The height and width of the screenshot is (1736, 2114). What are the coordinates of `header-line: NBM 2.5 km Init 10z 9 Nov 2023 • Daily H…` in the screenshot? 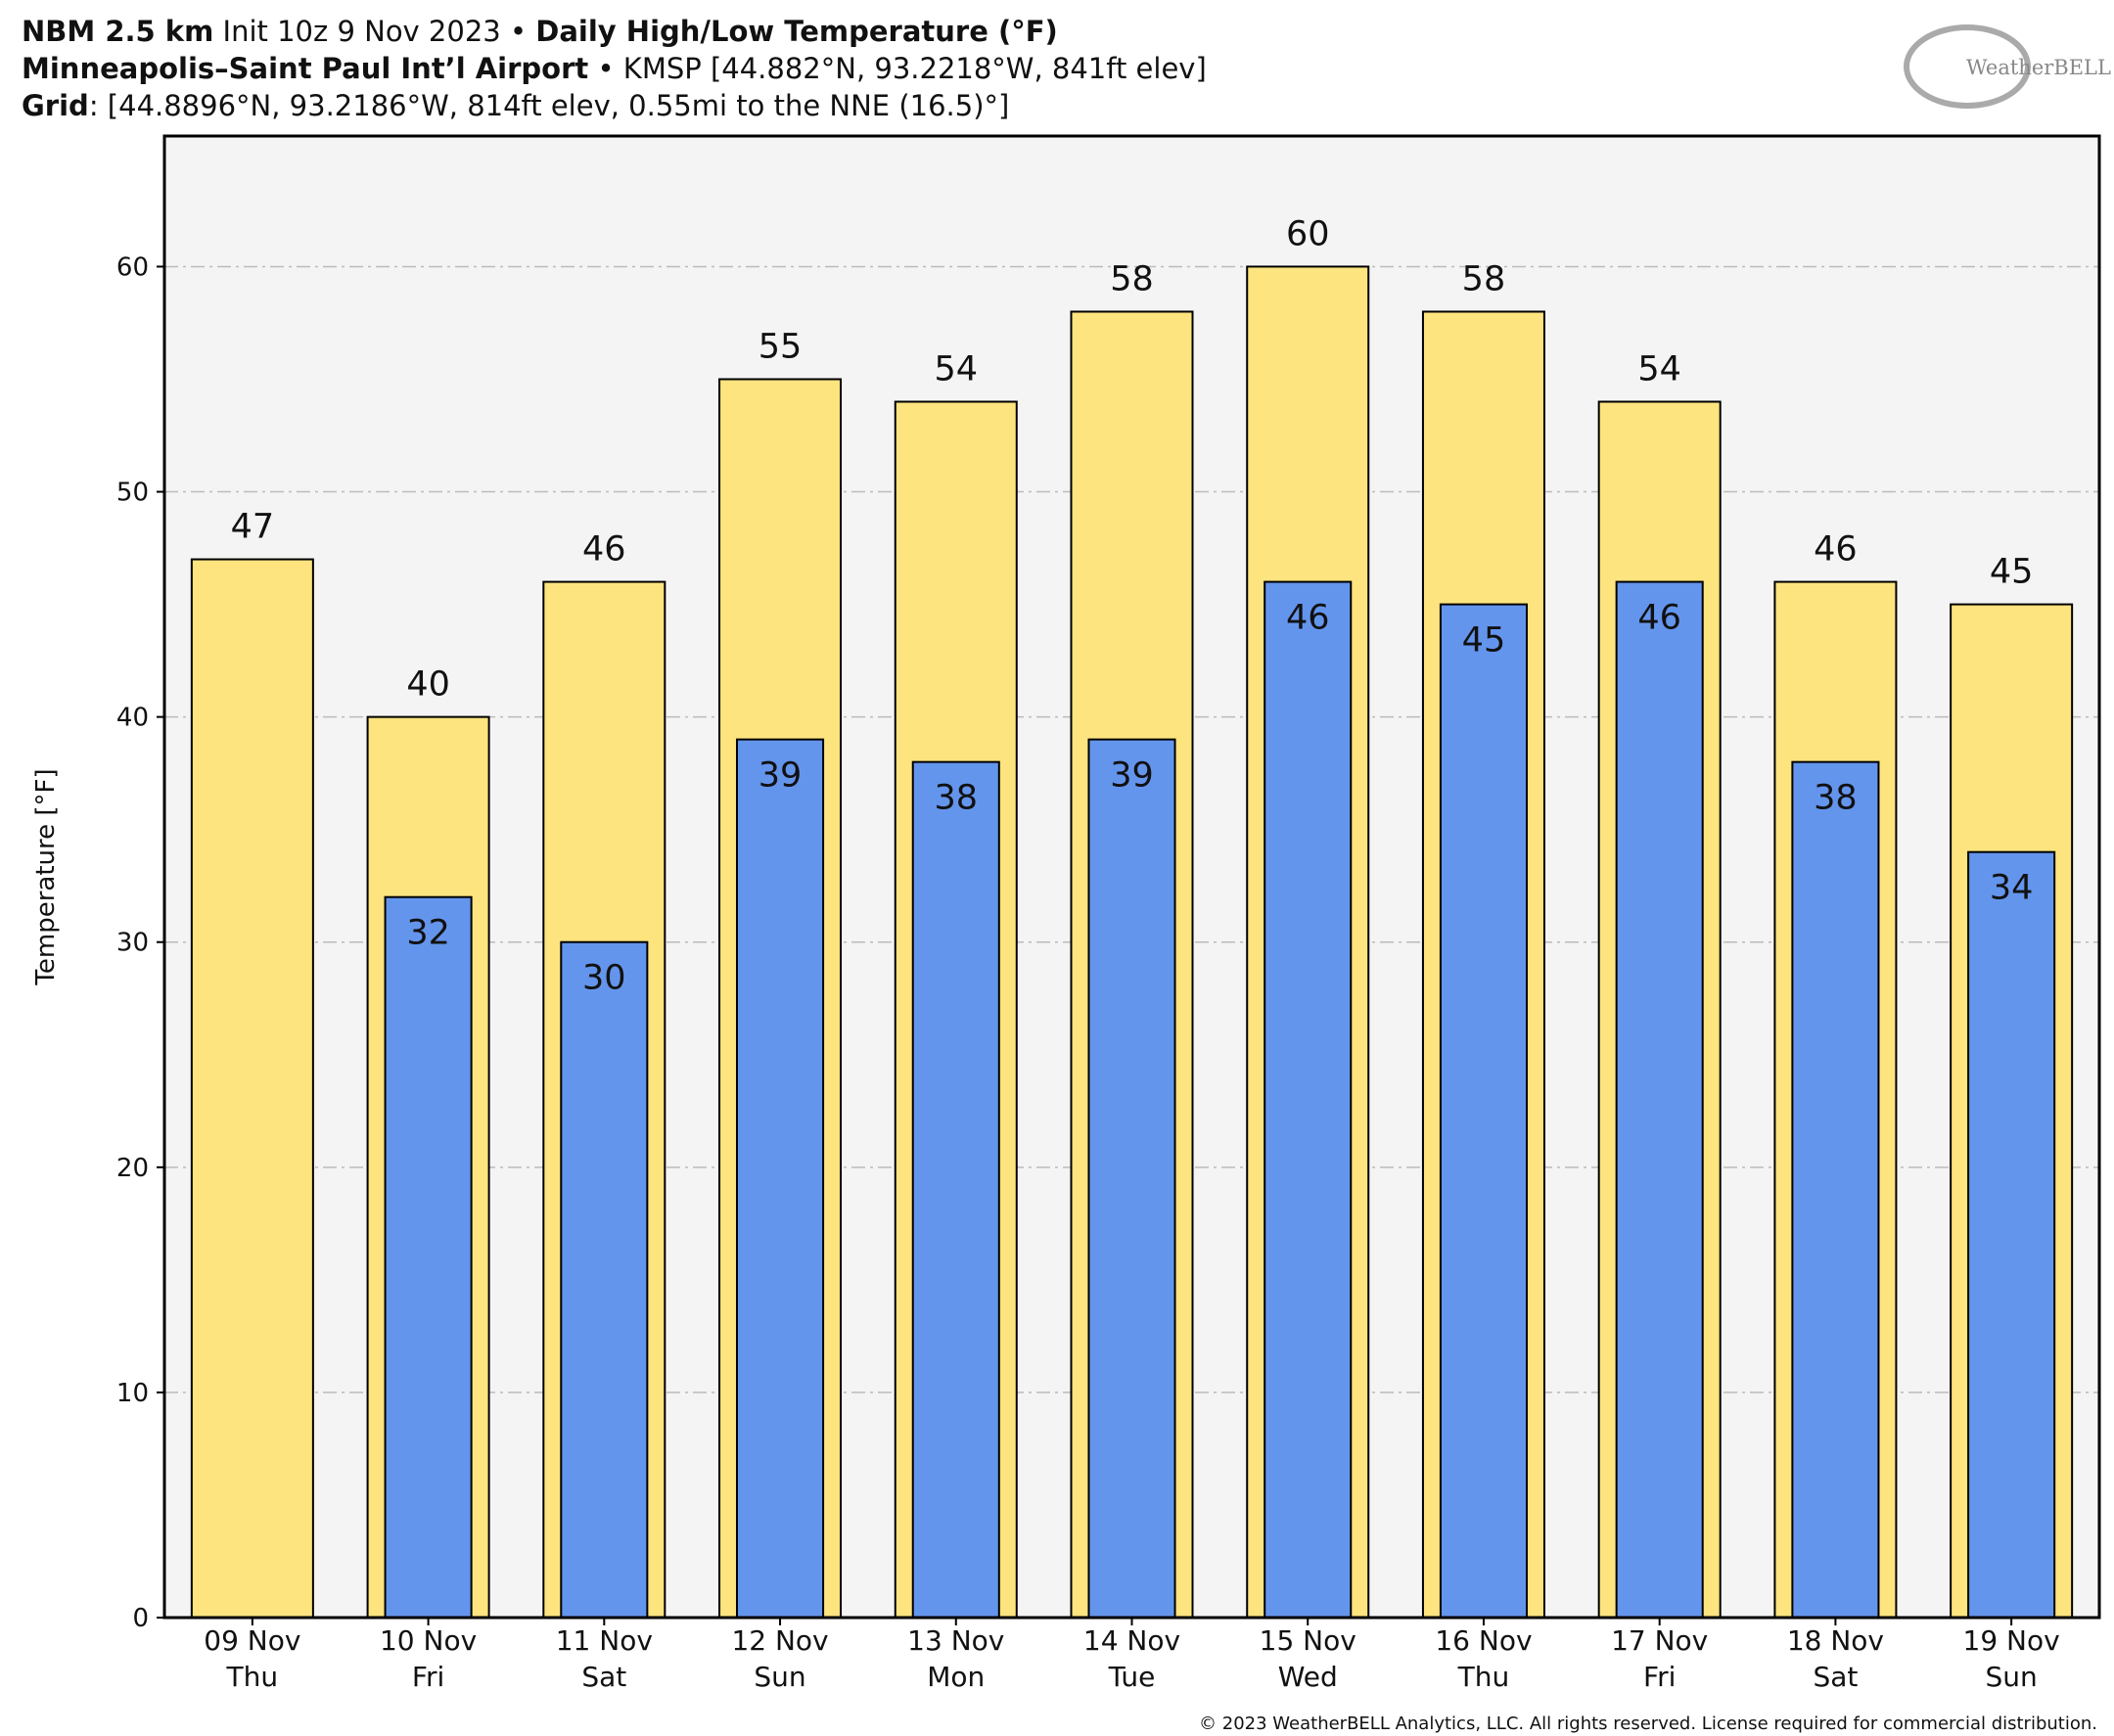 It's located at (540, 31).